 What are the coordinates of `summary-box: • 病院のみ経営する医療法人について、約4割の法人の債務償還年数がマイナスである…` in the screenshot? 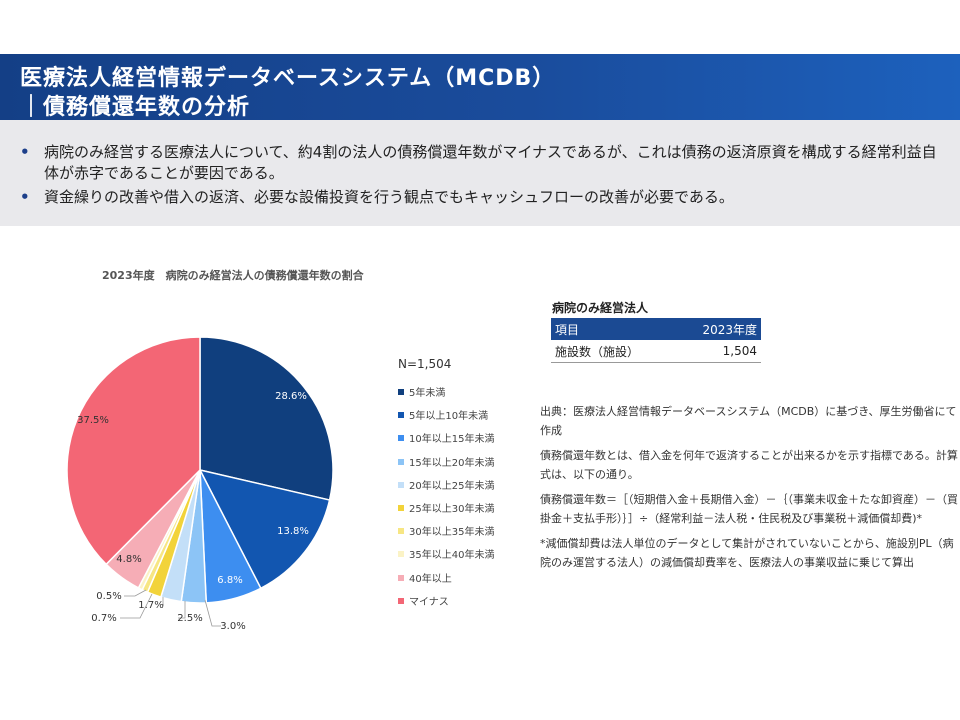 It's located at (480, 173).